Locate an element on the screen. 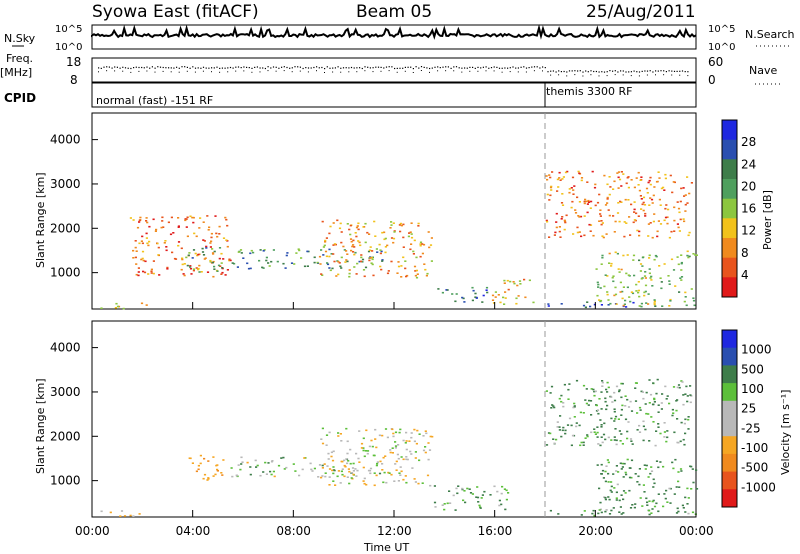 Image resolution: width=800 pixels, height=554 pixels. y-tick-label: 4000 is located at coordinates (65, 348).